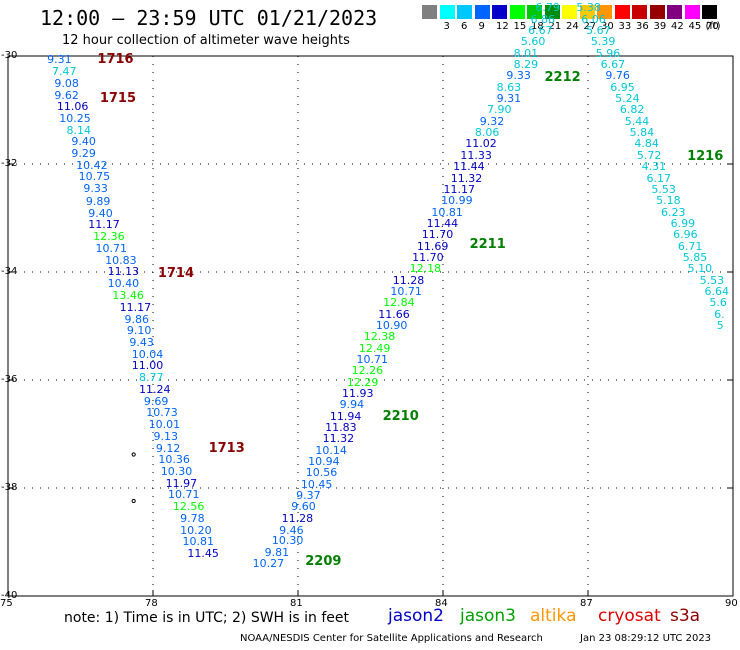  I want to click on wave-height-value: 12.36, so click(109, 237).